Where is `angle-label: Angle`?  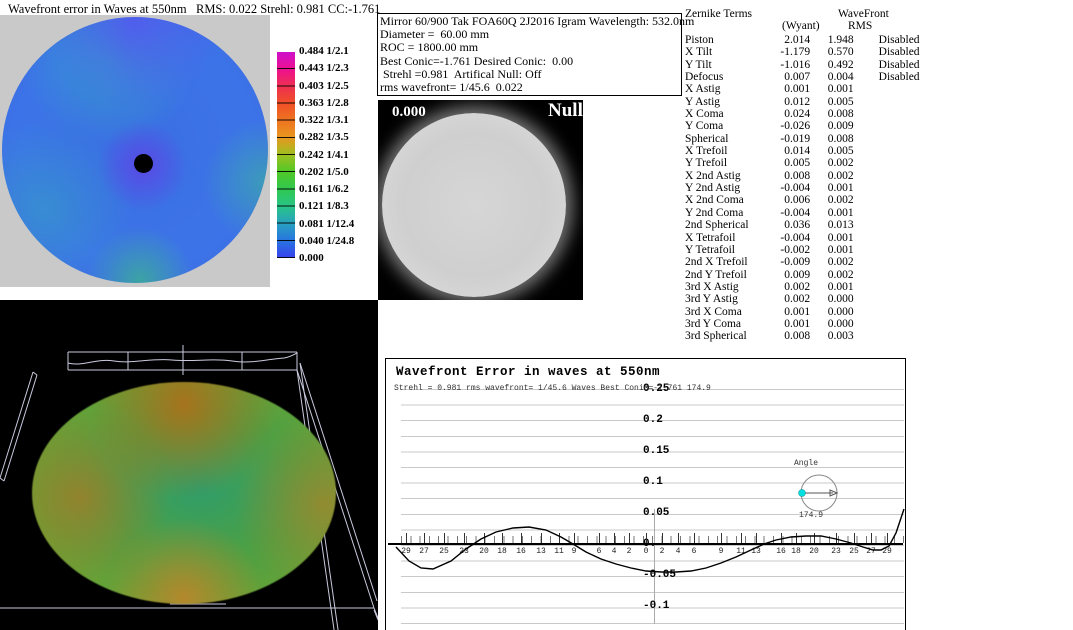 angle-label: Angle is located at coordinates (806, 463).